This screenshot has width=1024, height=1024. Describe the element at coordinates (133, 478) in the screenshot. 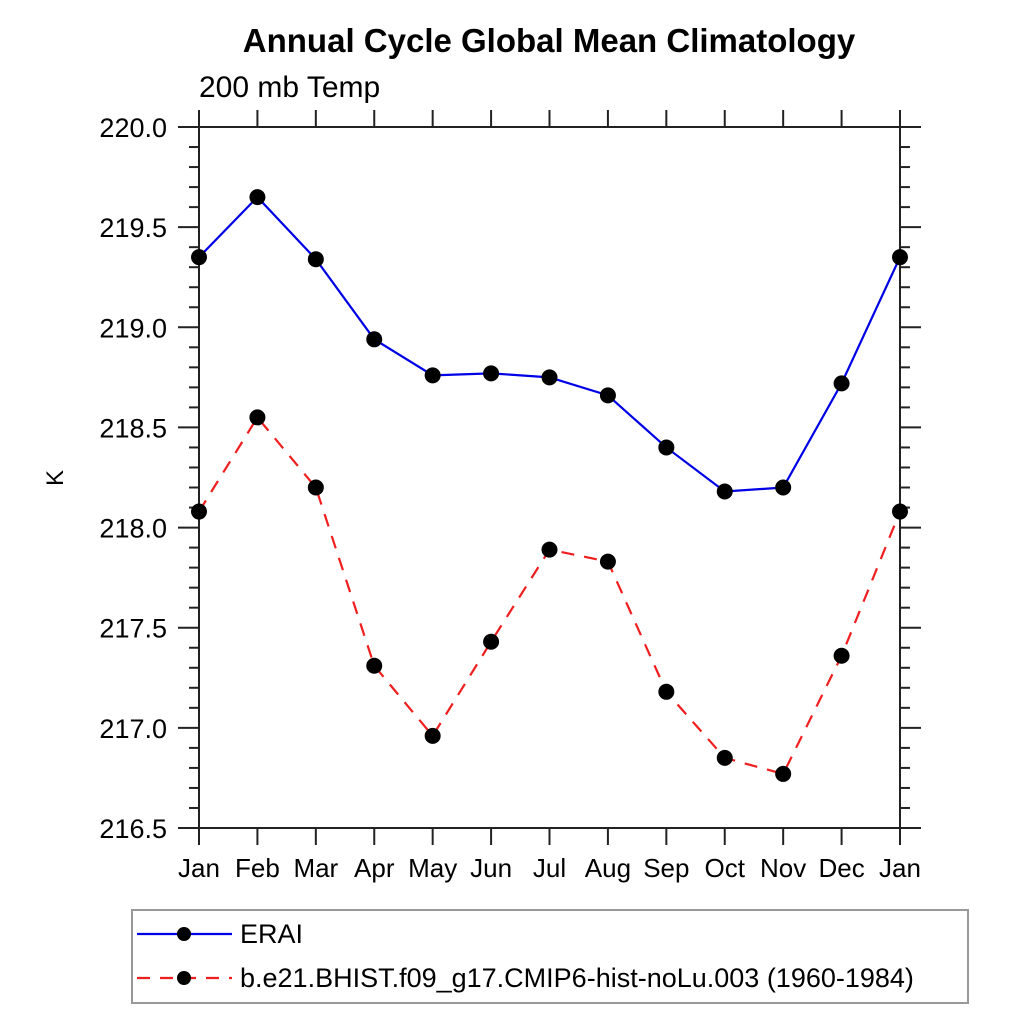

I see `y-tick-labels: 216.5 217.0 217.5 218.0 218.5 219.0 219.5 220.0` at that location.